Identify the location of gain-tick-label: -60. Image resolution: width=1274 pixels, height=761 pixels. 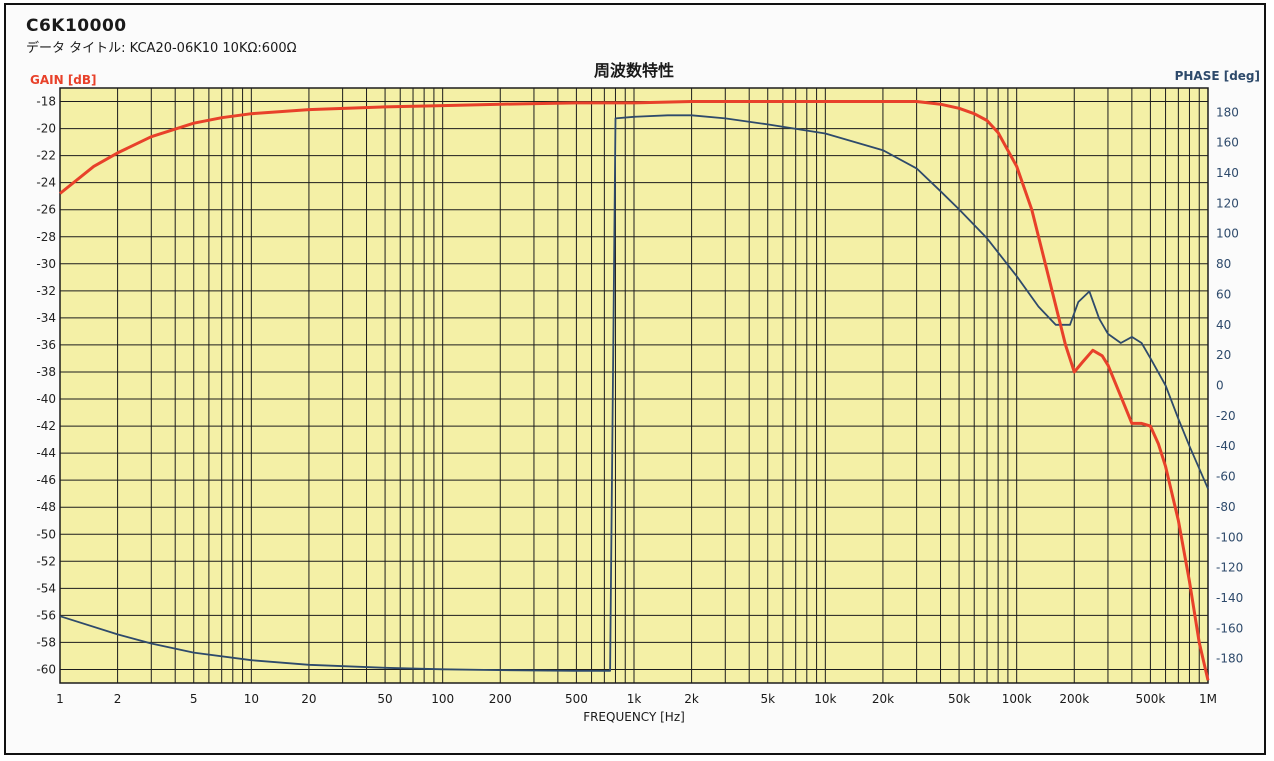
(46, 669).